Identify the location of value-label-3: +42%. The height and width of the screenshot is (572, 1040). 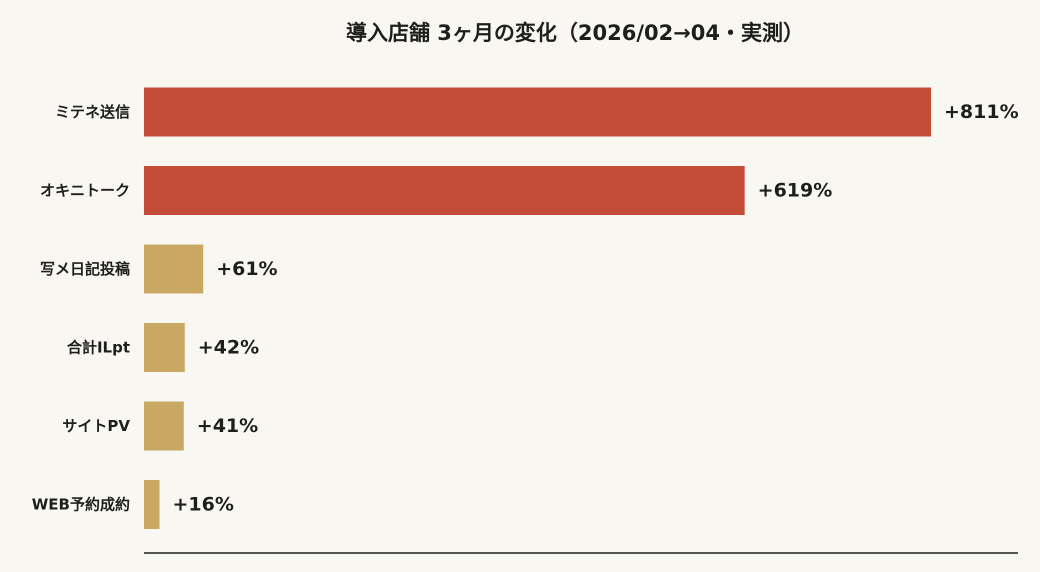
(228, 348).